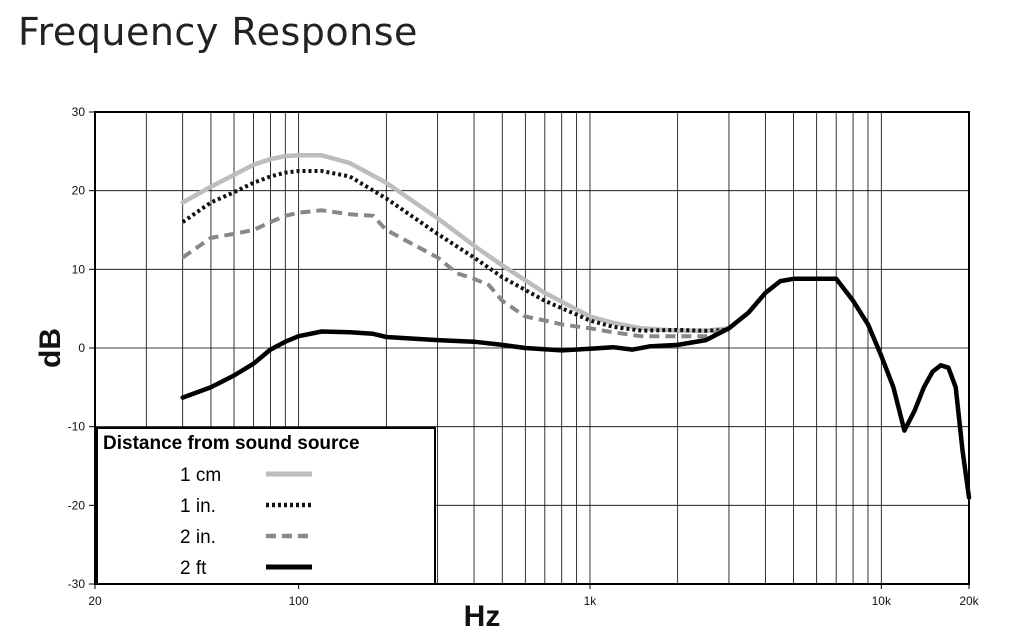 The image size is (1024, 644). Describe the element at coordinates (198, 537) in the screenshot. I see `legend-label: 2 in.` at that location.